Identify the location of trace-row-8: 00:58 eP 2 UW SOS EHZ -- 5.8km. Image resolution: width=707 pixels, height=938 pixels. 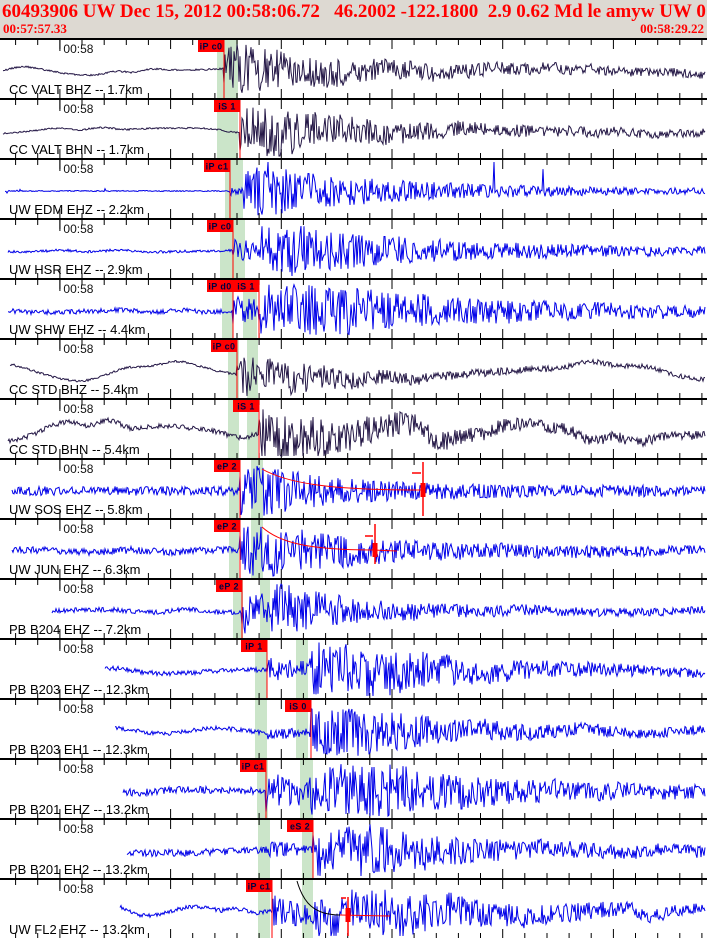
(353, 488).